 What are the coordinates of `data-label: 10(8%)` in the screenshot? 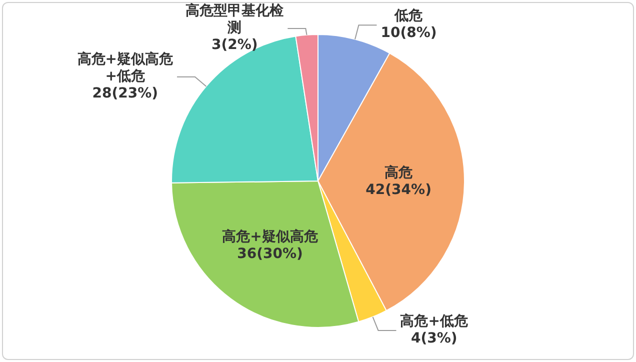 It's located at (408, 33).